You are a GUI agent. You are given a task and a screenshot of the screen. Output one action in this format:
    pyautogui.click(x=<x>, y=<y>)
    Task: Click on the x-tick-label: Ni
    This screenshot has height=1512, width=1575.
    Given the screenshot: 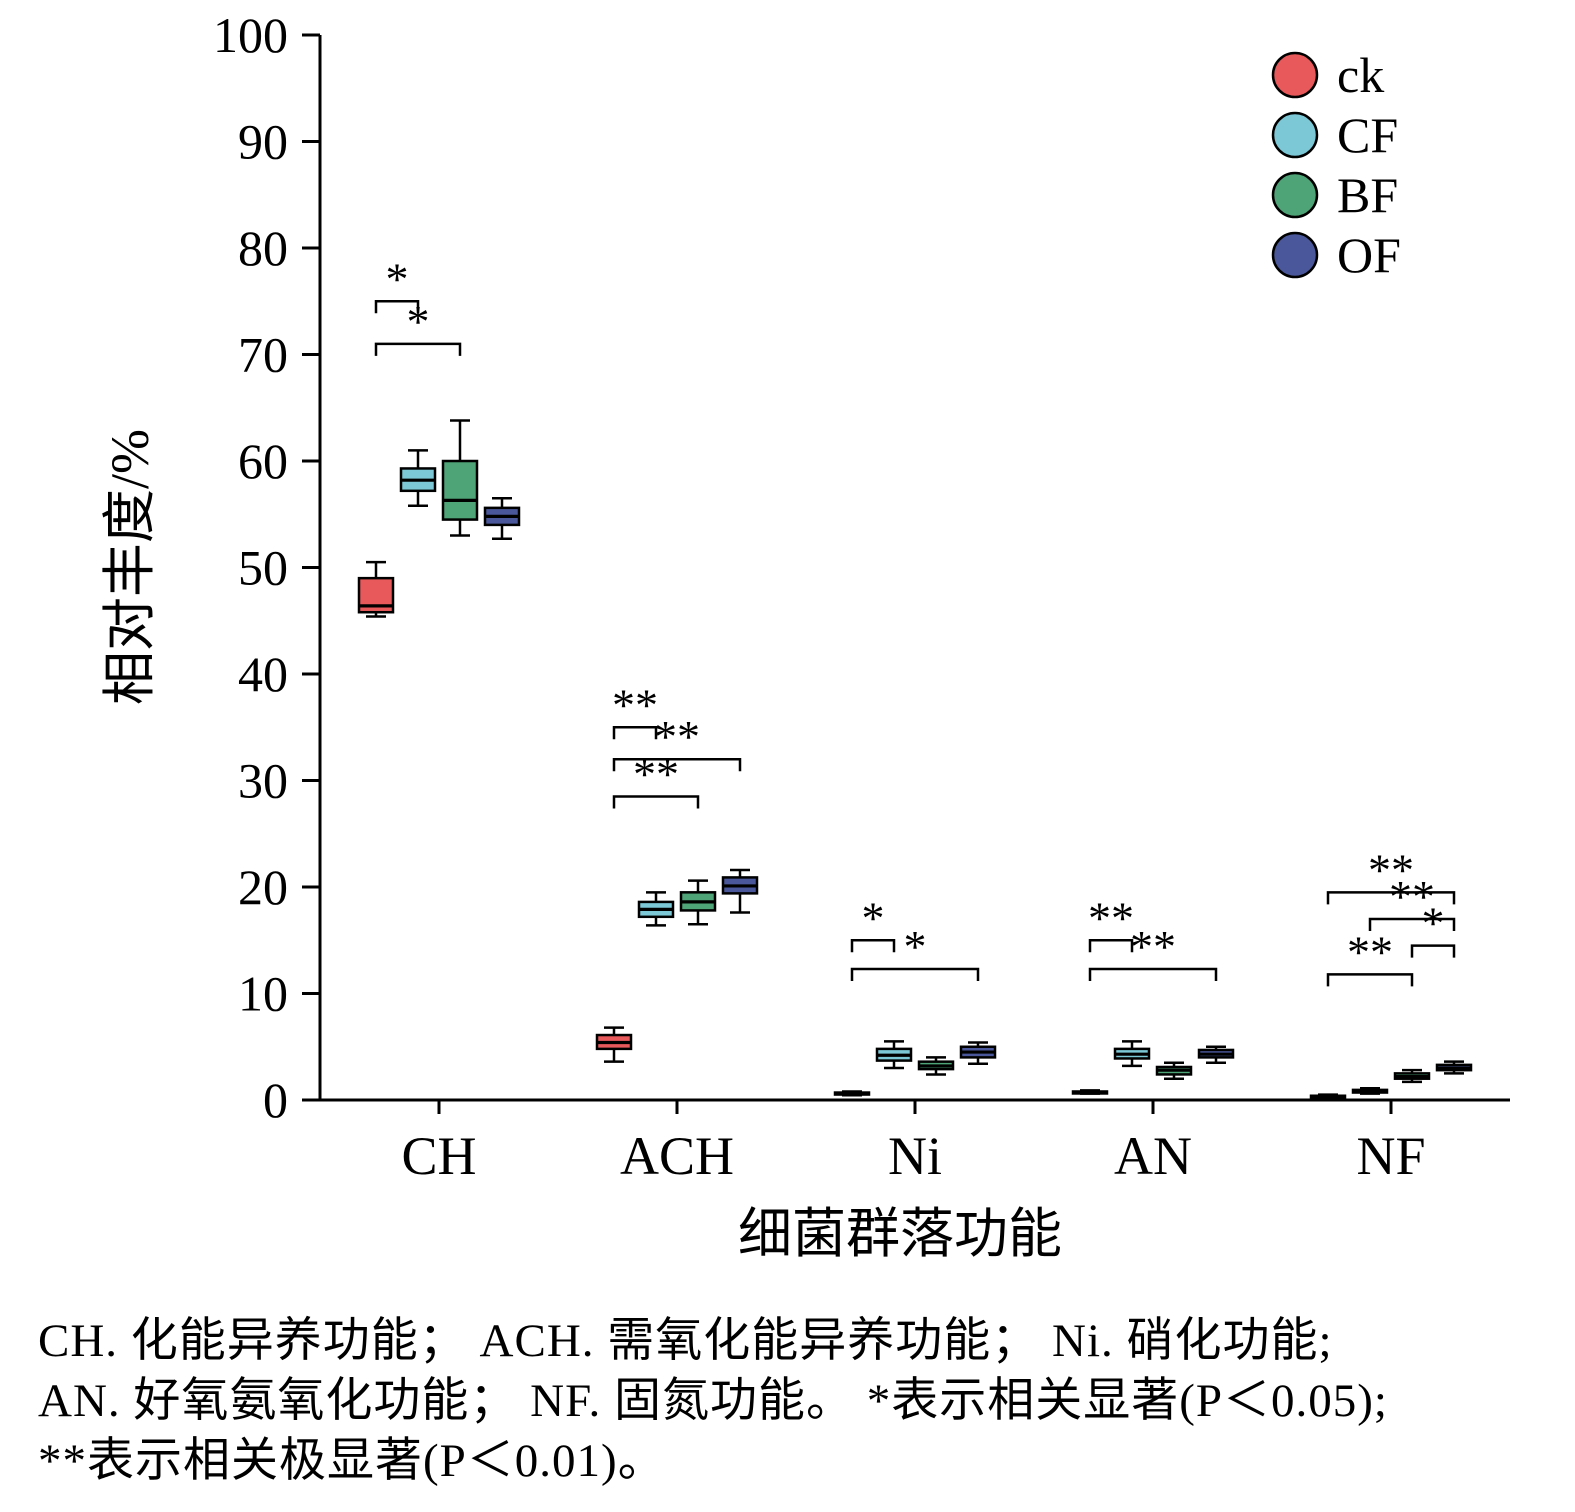 What is the action you would take?
    pyautogui.click(x=915, y=1156)
    